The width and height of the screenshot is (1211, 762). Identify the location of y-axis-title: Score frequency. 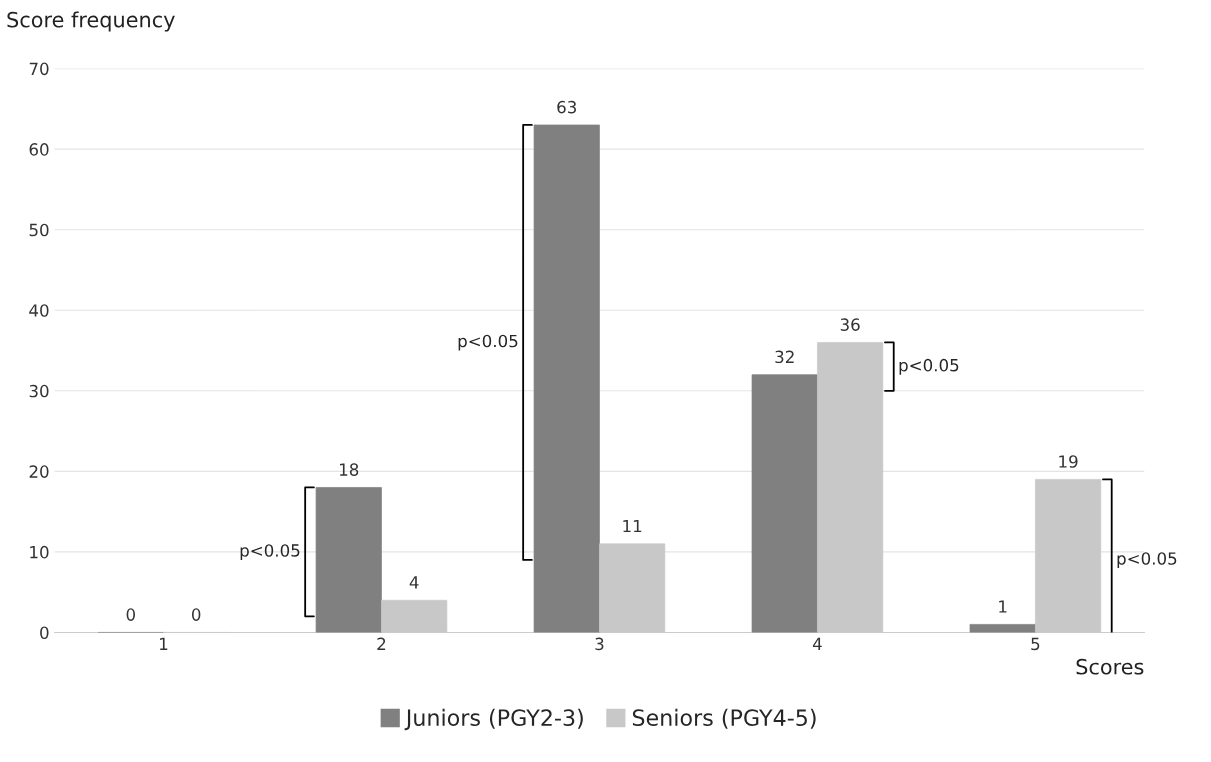
(91, 21).